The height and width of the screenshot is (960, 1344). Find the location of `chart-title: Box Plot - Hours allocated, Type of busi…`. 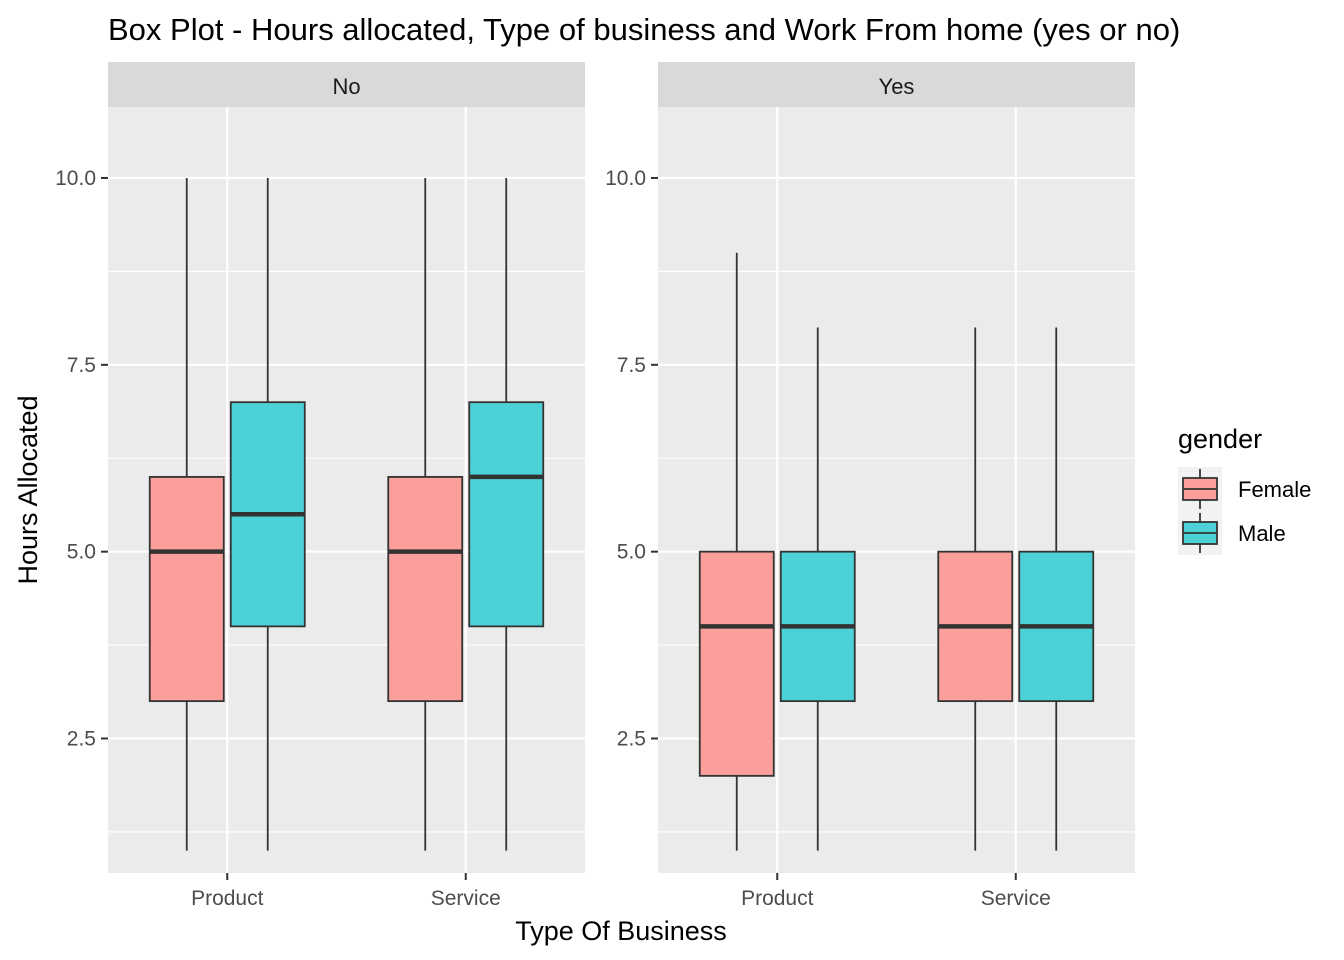

chart-title: Box Plot - Hours allocated, Type of busi… is located at coordinates (644, 29).